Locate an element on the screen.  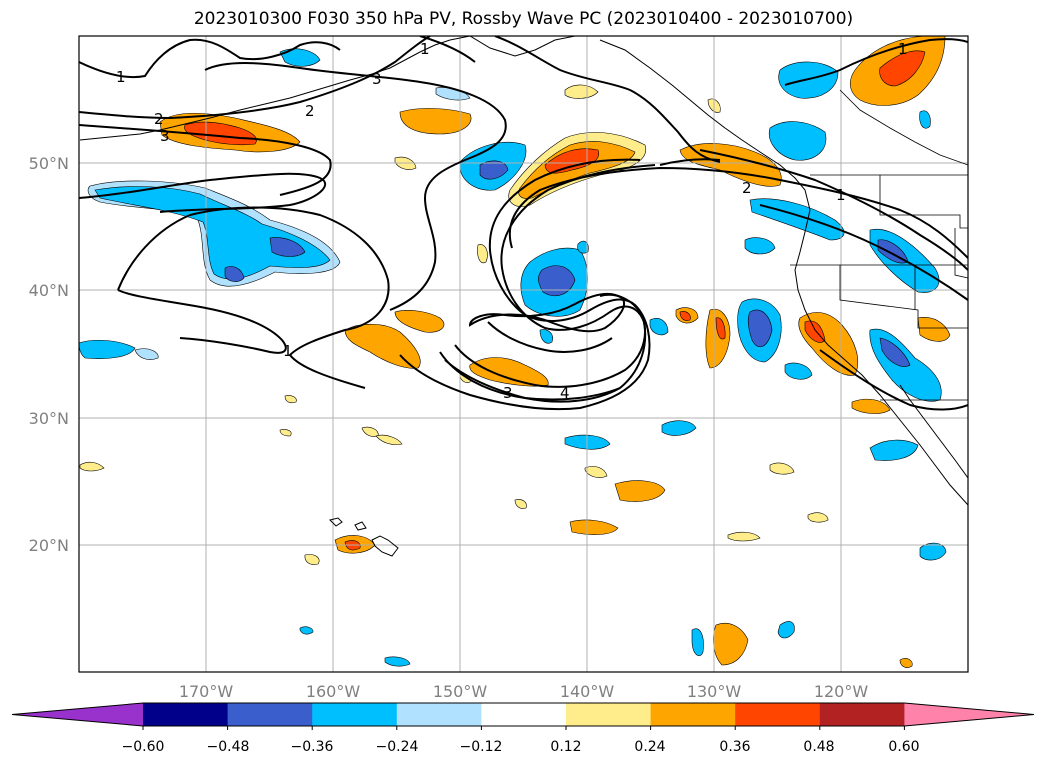
colorbar-tick-label: −0.24 is located at coordinates (397, 747).